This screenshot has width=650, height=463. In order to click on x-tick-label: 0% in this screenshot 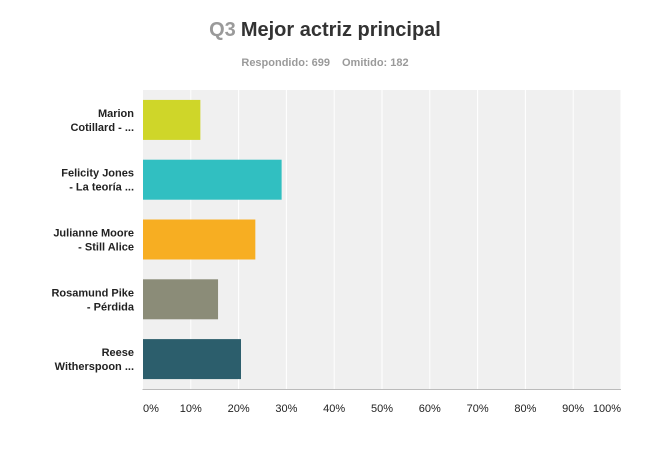, I will do `click(151, 409)`.